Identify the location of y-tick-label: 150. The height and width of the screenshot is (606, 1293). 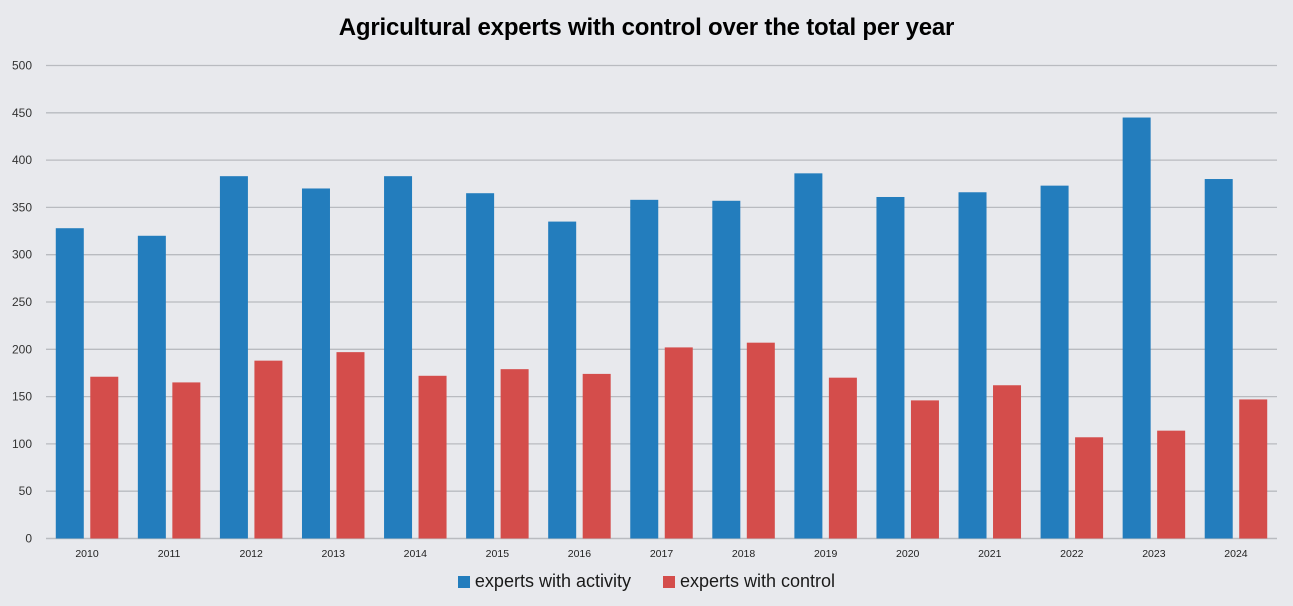
(22, 397).